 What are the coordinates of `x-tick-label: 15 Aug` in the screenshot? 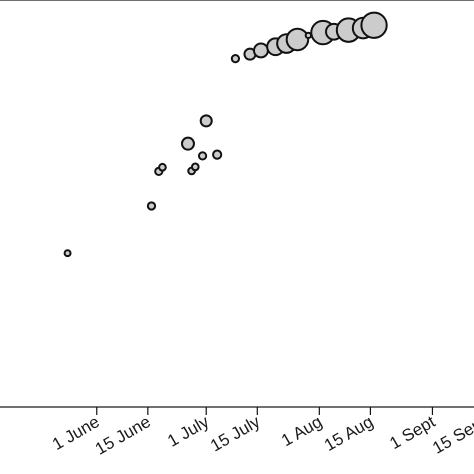 It's located at (348, 433).